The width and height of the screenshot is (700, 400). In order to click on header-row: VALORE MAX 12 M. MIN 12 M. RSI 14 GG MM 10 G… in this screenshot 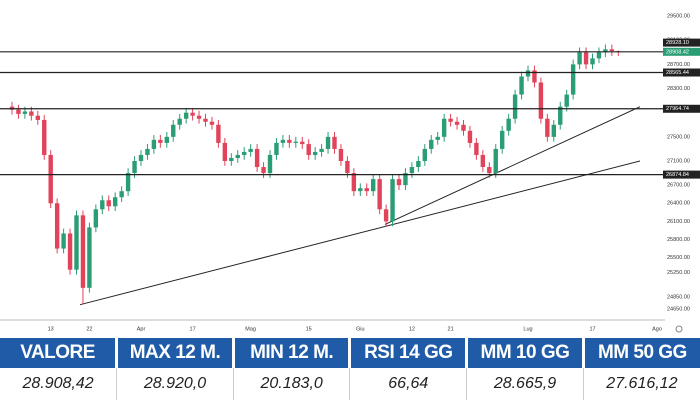, I will do `click(350, 353)`.